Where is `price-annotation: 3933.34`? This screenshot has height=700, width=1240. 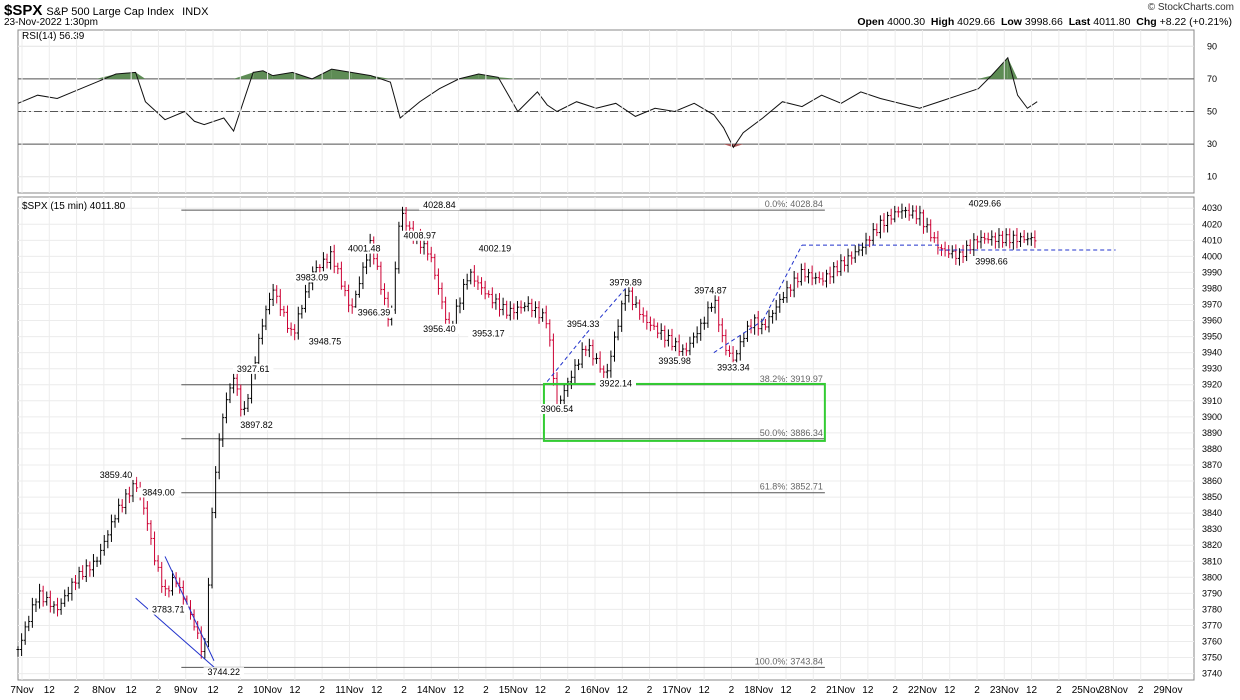 price-annotation: 3933.34 is located at coordinates (733, 367).